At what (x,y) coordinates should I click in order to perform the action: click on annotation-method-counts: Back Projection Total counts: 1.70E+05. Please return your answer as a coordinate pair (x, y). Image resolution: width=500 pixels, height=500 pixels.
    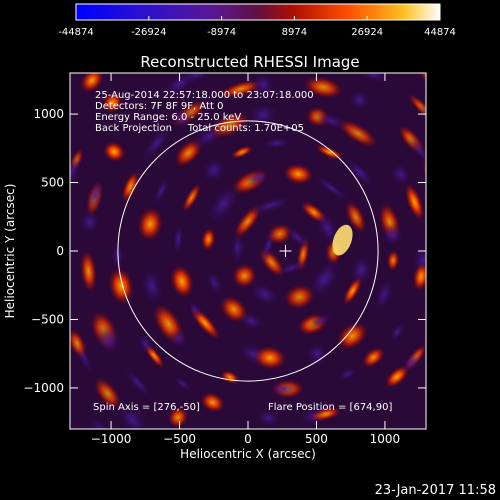
    Looking at the image, I should click on (199, 128).